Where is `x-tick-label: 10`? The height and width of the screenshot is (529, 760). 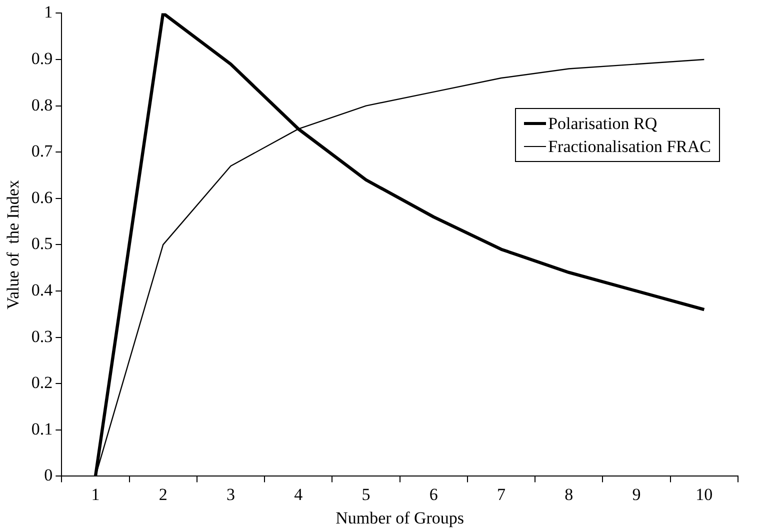 x-tick-label: 10 is located at coordinates (704, 494).